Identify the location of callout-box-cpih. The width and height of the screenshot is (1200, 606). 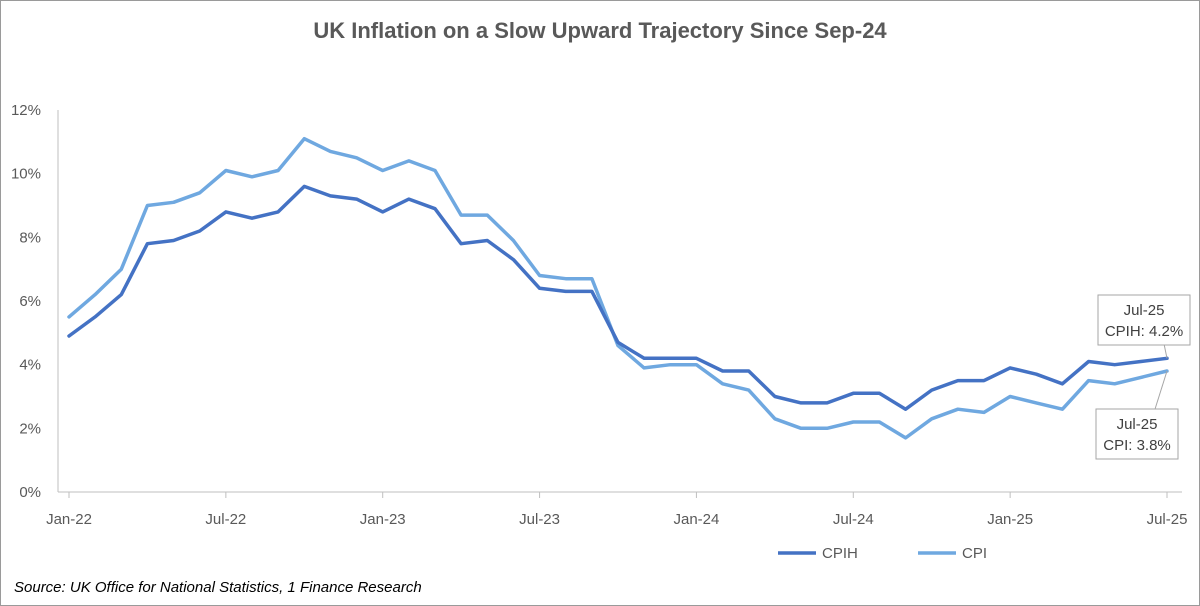
(1144, 320).